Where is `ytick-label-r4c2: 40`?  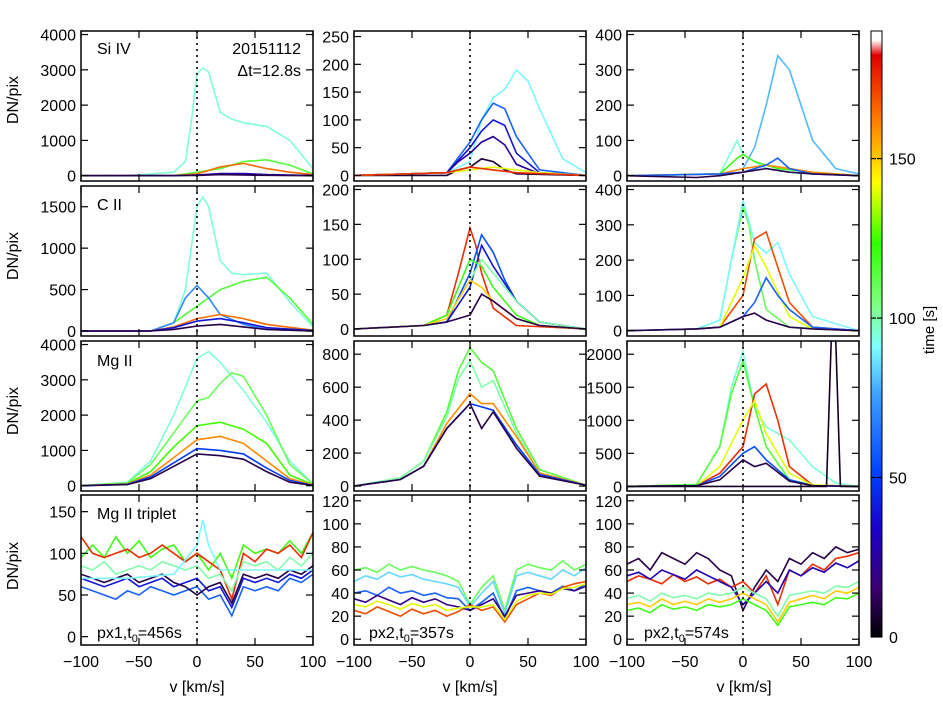
ytick-label-r4c2: 40 is located at coordinates (340, 594).